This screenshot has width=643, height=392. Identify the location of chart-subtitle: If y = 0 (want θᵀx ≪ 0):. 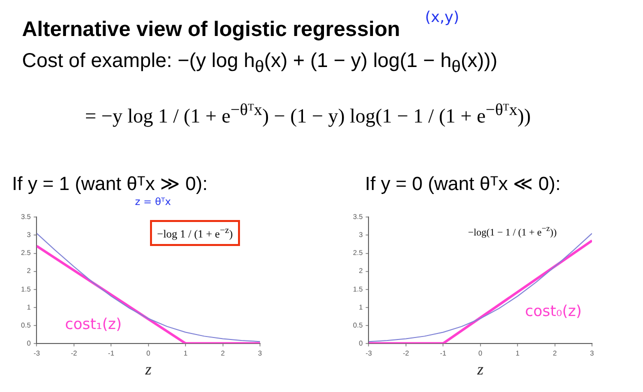
(463, 184).